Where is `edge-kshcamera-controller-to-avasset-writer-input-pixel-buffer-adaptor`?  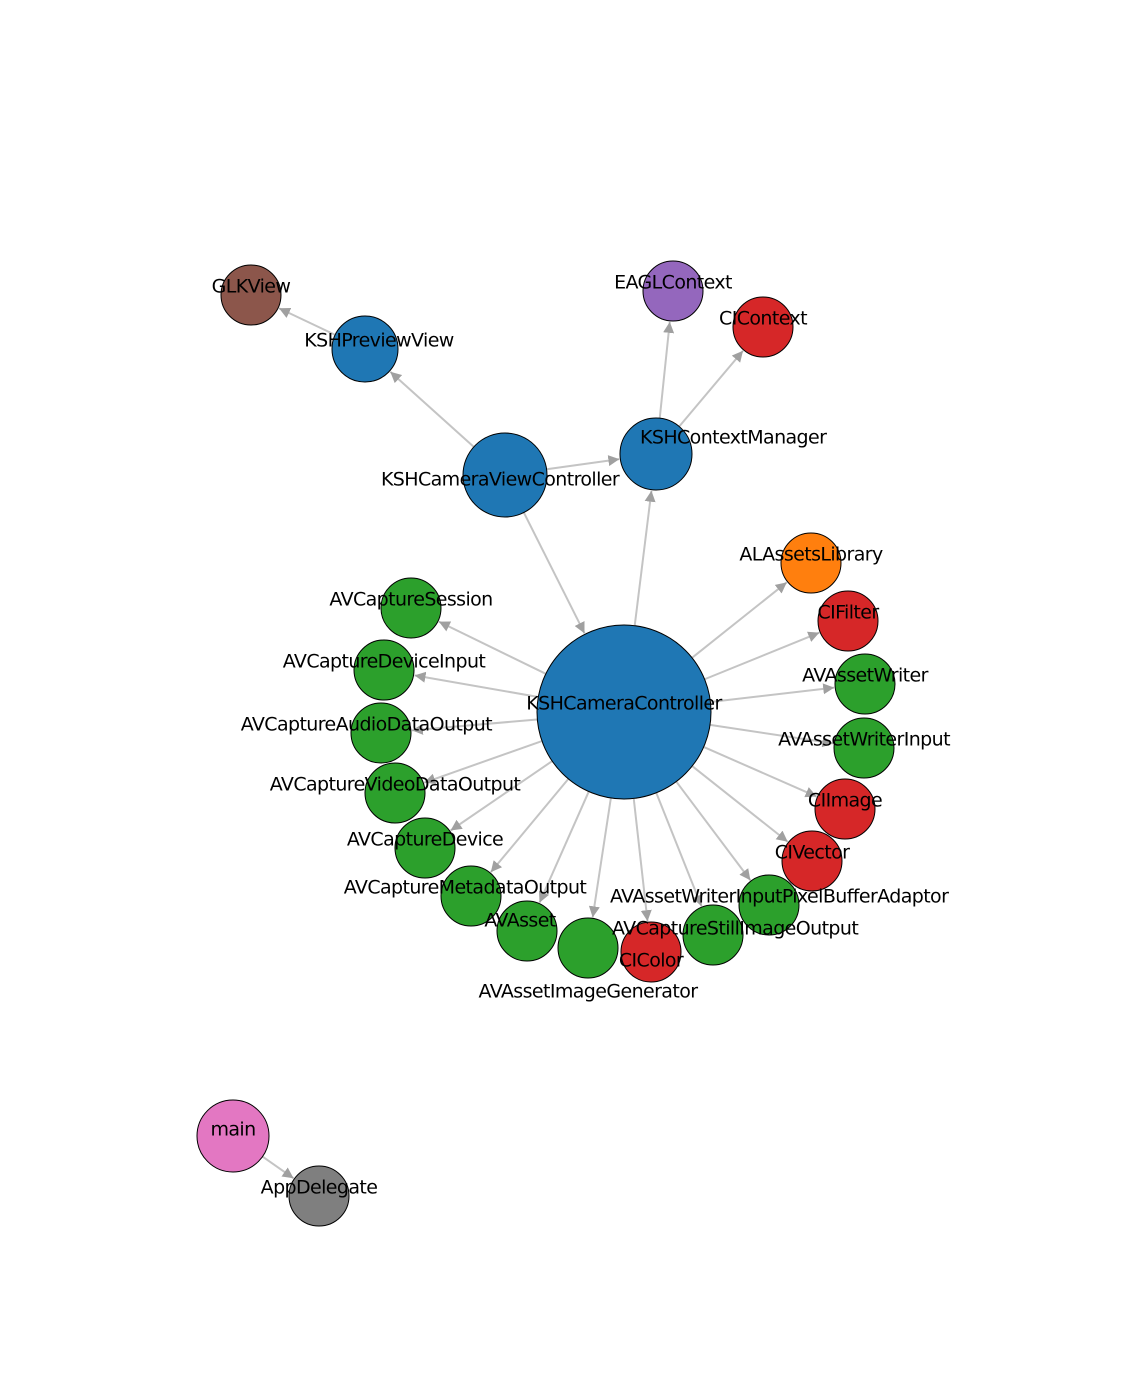
edge-kshcamera-controller-to-avasset-writer-input-pixel-buffer-adaptor is located at coordinates (713, 830).